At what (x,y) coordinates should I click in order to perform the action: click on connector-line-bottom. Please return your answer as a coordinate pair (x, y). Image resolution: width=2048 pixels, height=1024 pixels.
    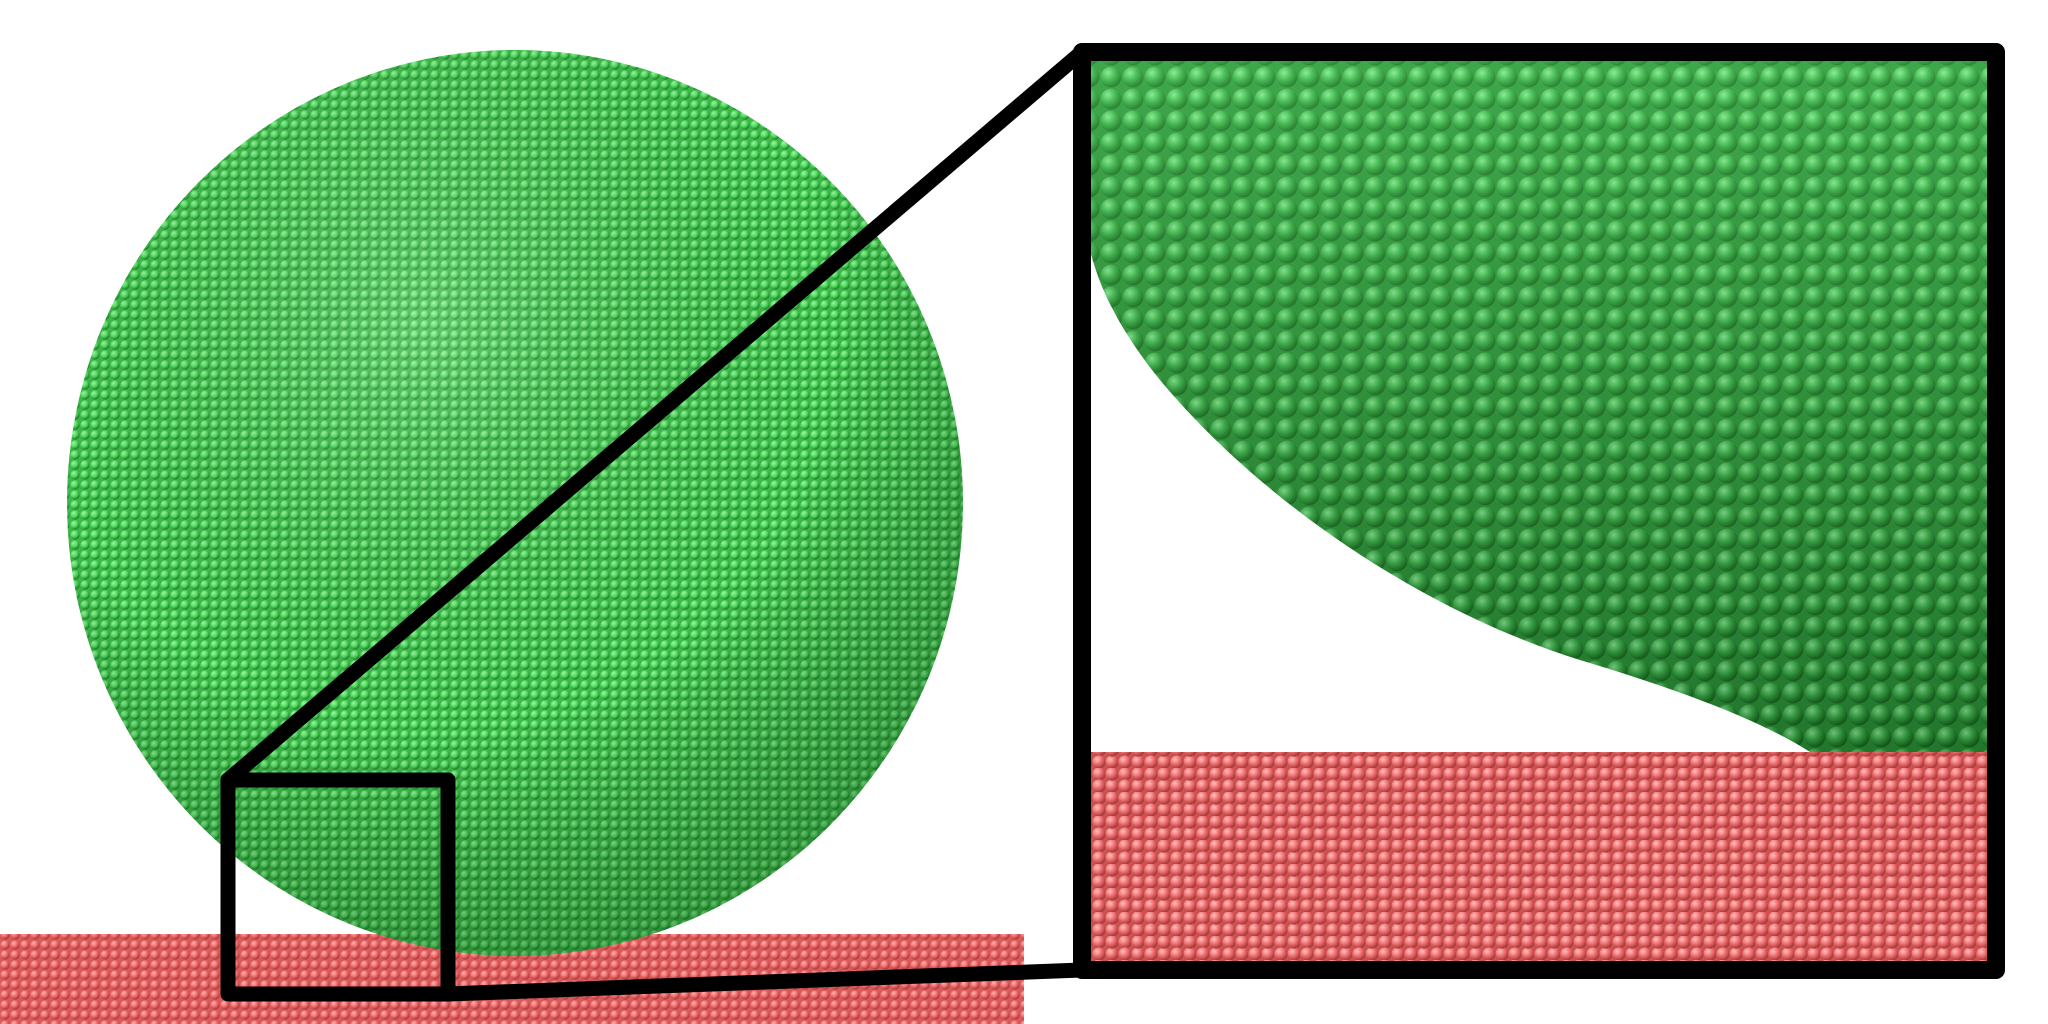
    Looking at the image, I should click on (765, 982).